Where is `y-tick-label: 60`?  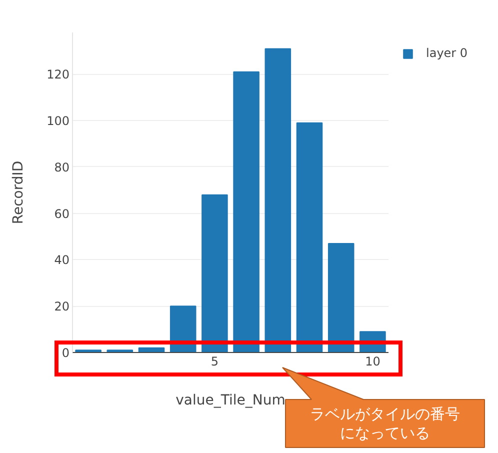 y-tick-label: 60 is located at coordinates (62, 213).